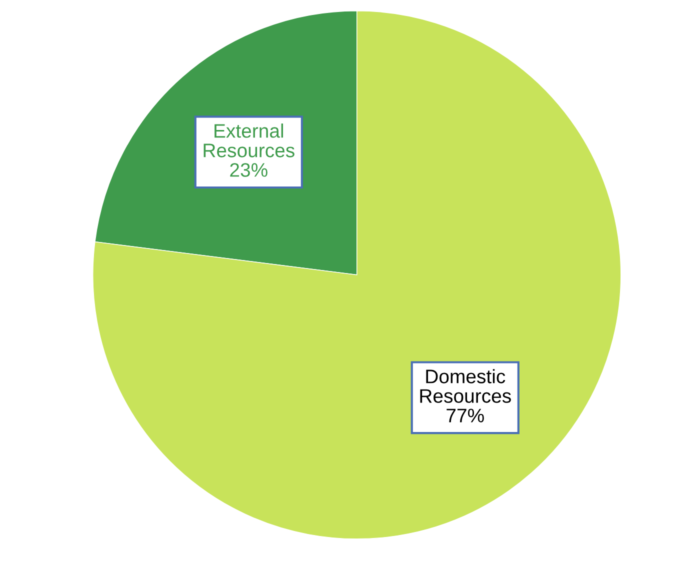 The image size is (693, 561). Describe the element at coordinates (465, 415) in the screenshot. I see `data-label: 77%` at that location.